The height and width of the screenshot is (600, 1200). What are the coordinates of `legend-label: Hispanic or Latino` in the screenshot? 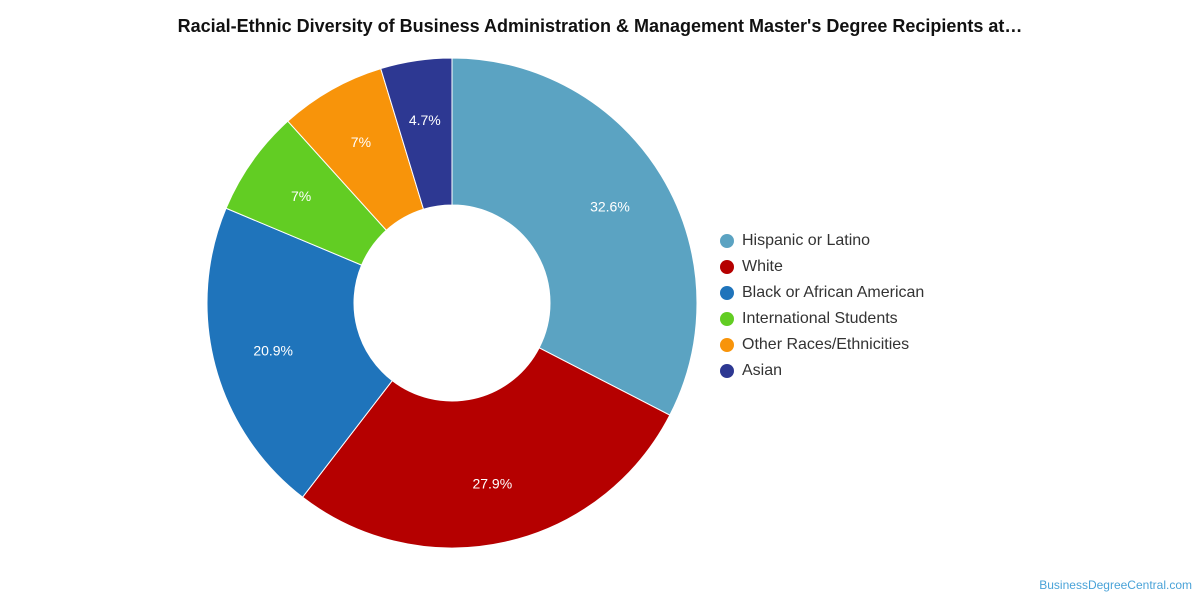 It's located at (806, 240).